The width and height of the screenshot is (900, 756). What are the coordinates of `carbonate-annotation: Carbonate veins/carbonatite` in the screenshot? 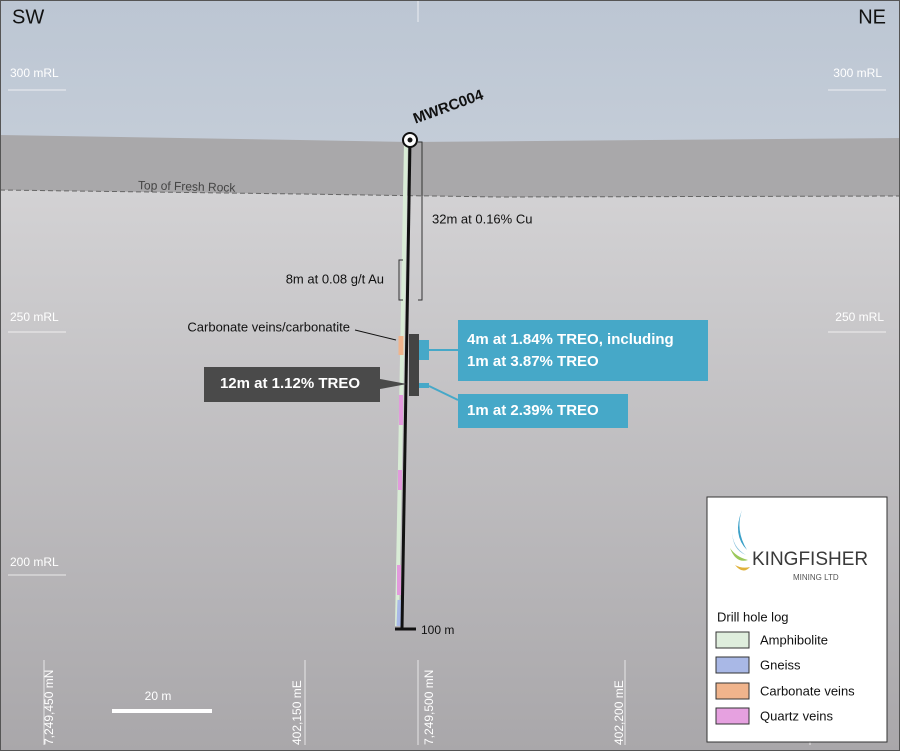 It's located at (268, 326).